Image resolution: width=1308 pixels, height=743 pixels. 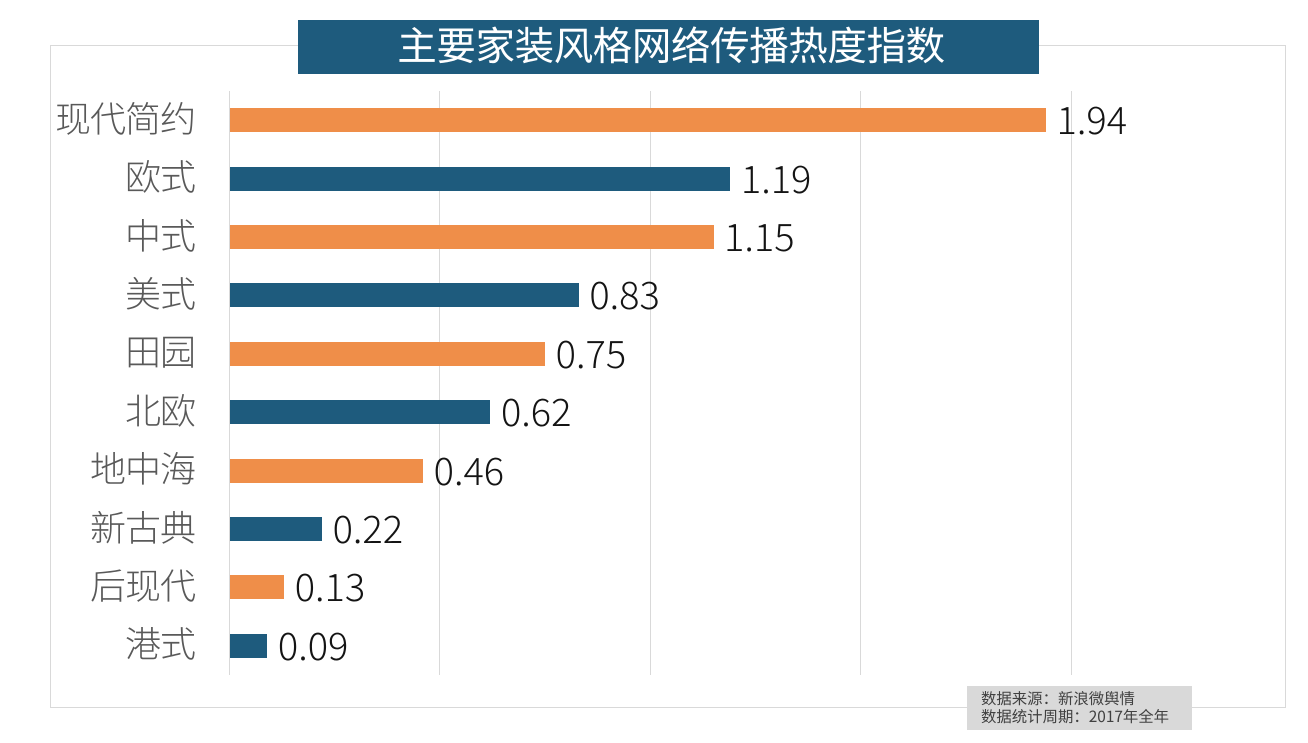 What do you see at coordinates (160, 291) in the screenshot?
I see `category-label: 美式` at bounding box center [160, 291].